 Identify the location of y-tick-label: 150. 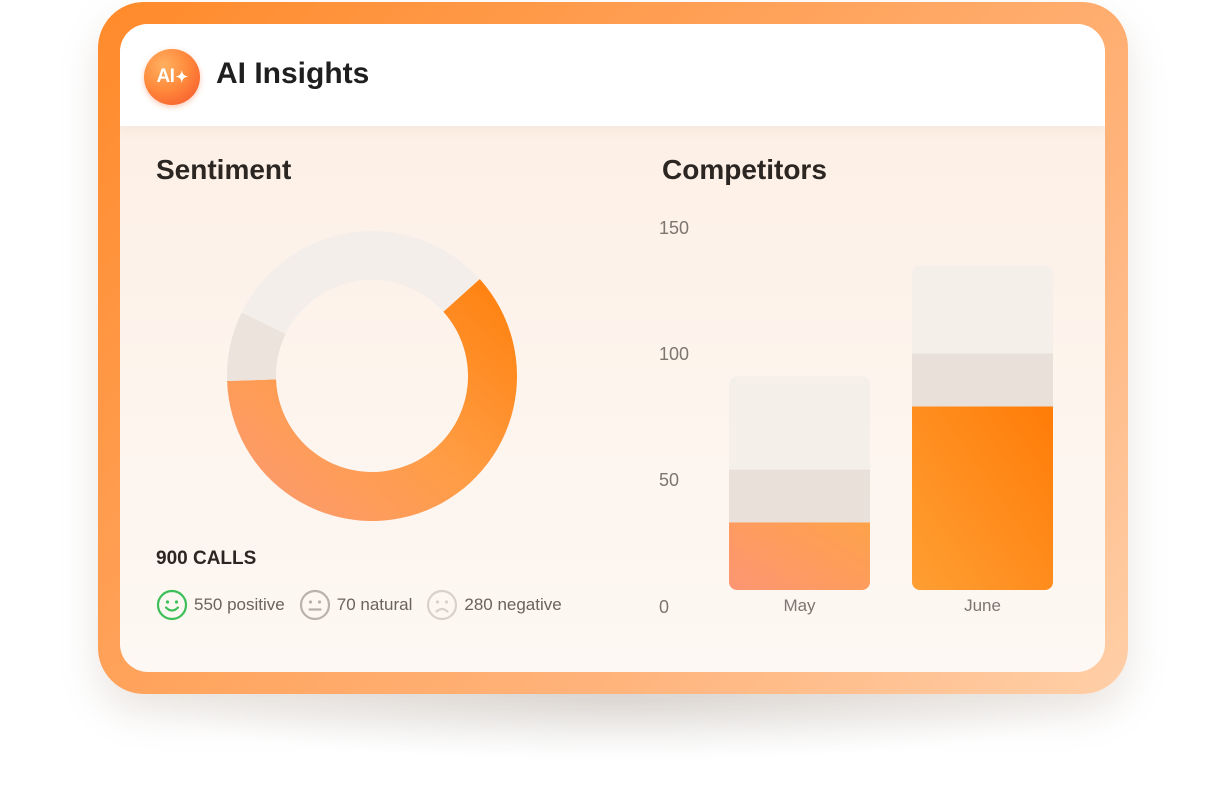
(674, 228).